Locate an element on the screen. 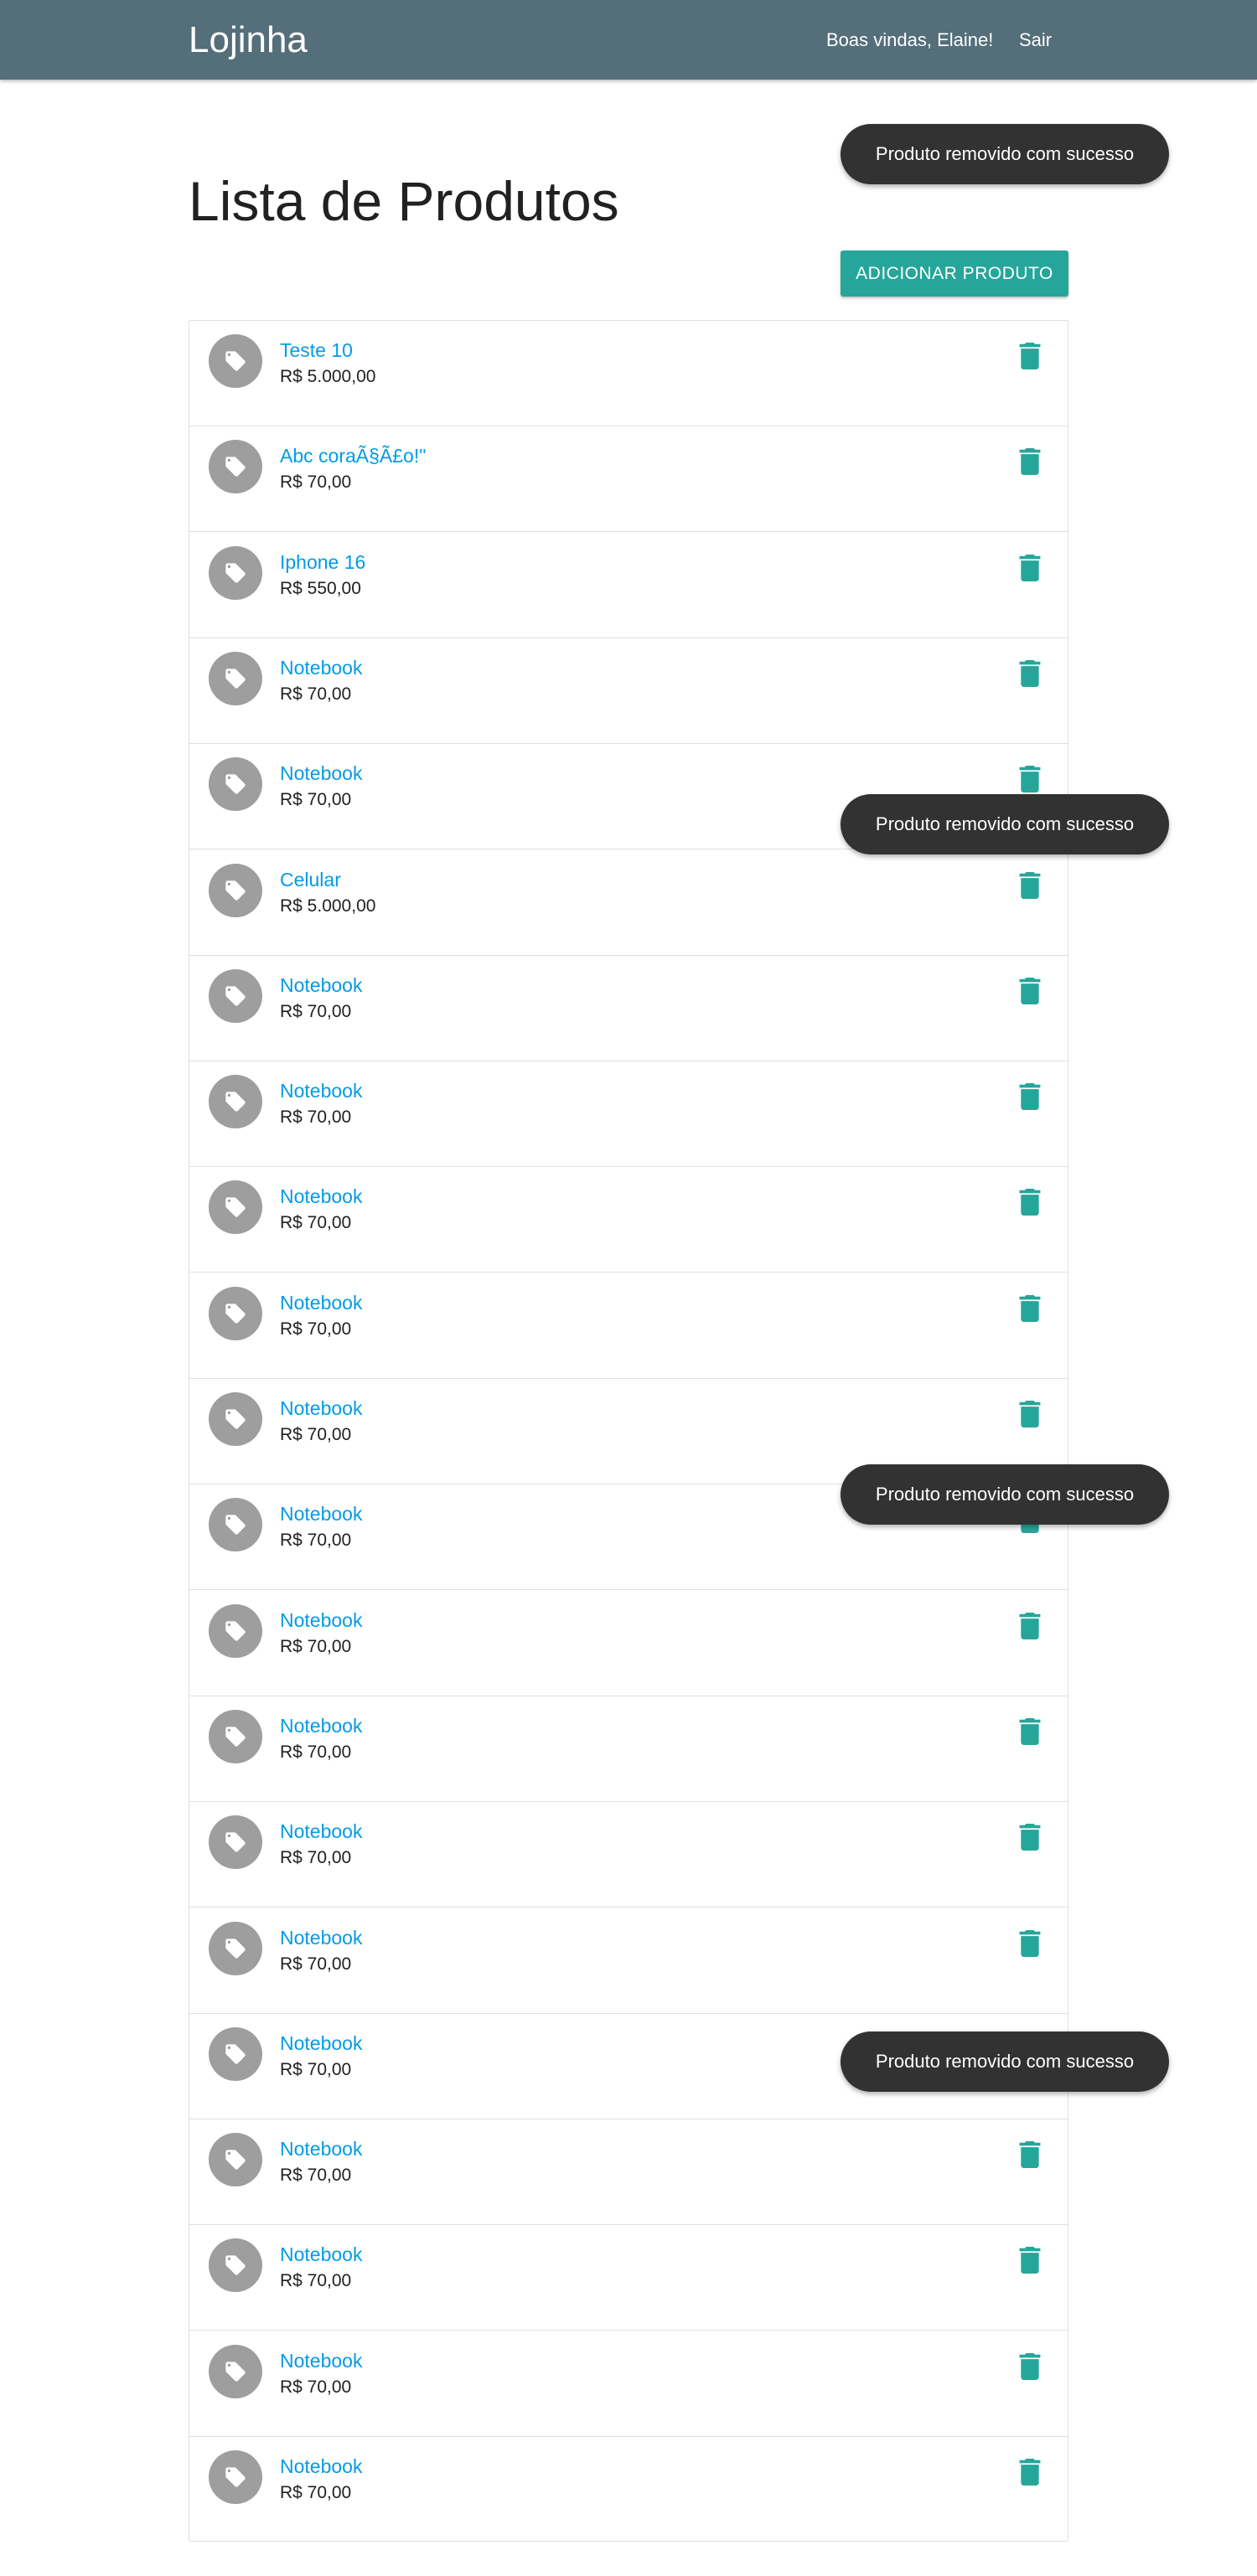  product-name-link: Teste 10 is located at coordinates (316, 350).